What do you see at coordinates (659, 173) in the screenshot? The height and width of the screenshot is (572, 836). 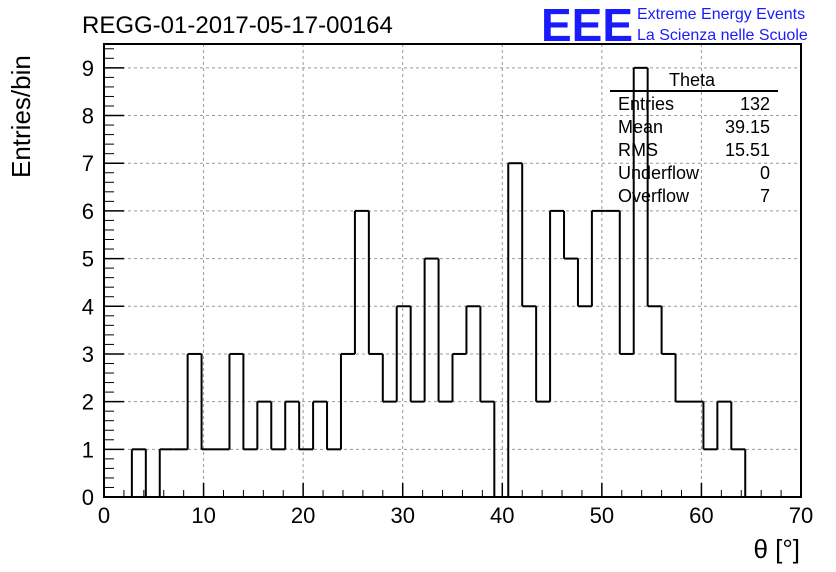 I see `stats-row-label: Underflow` at bounding box center [659, 173].